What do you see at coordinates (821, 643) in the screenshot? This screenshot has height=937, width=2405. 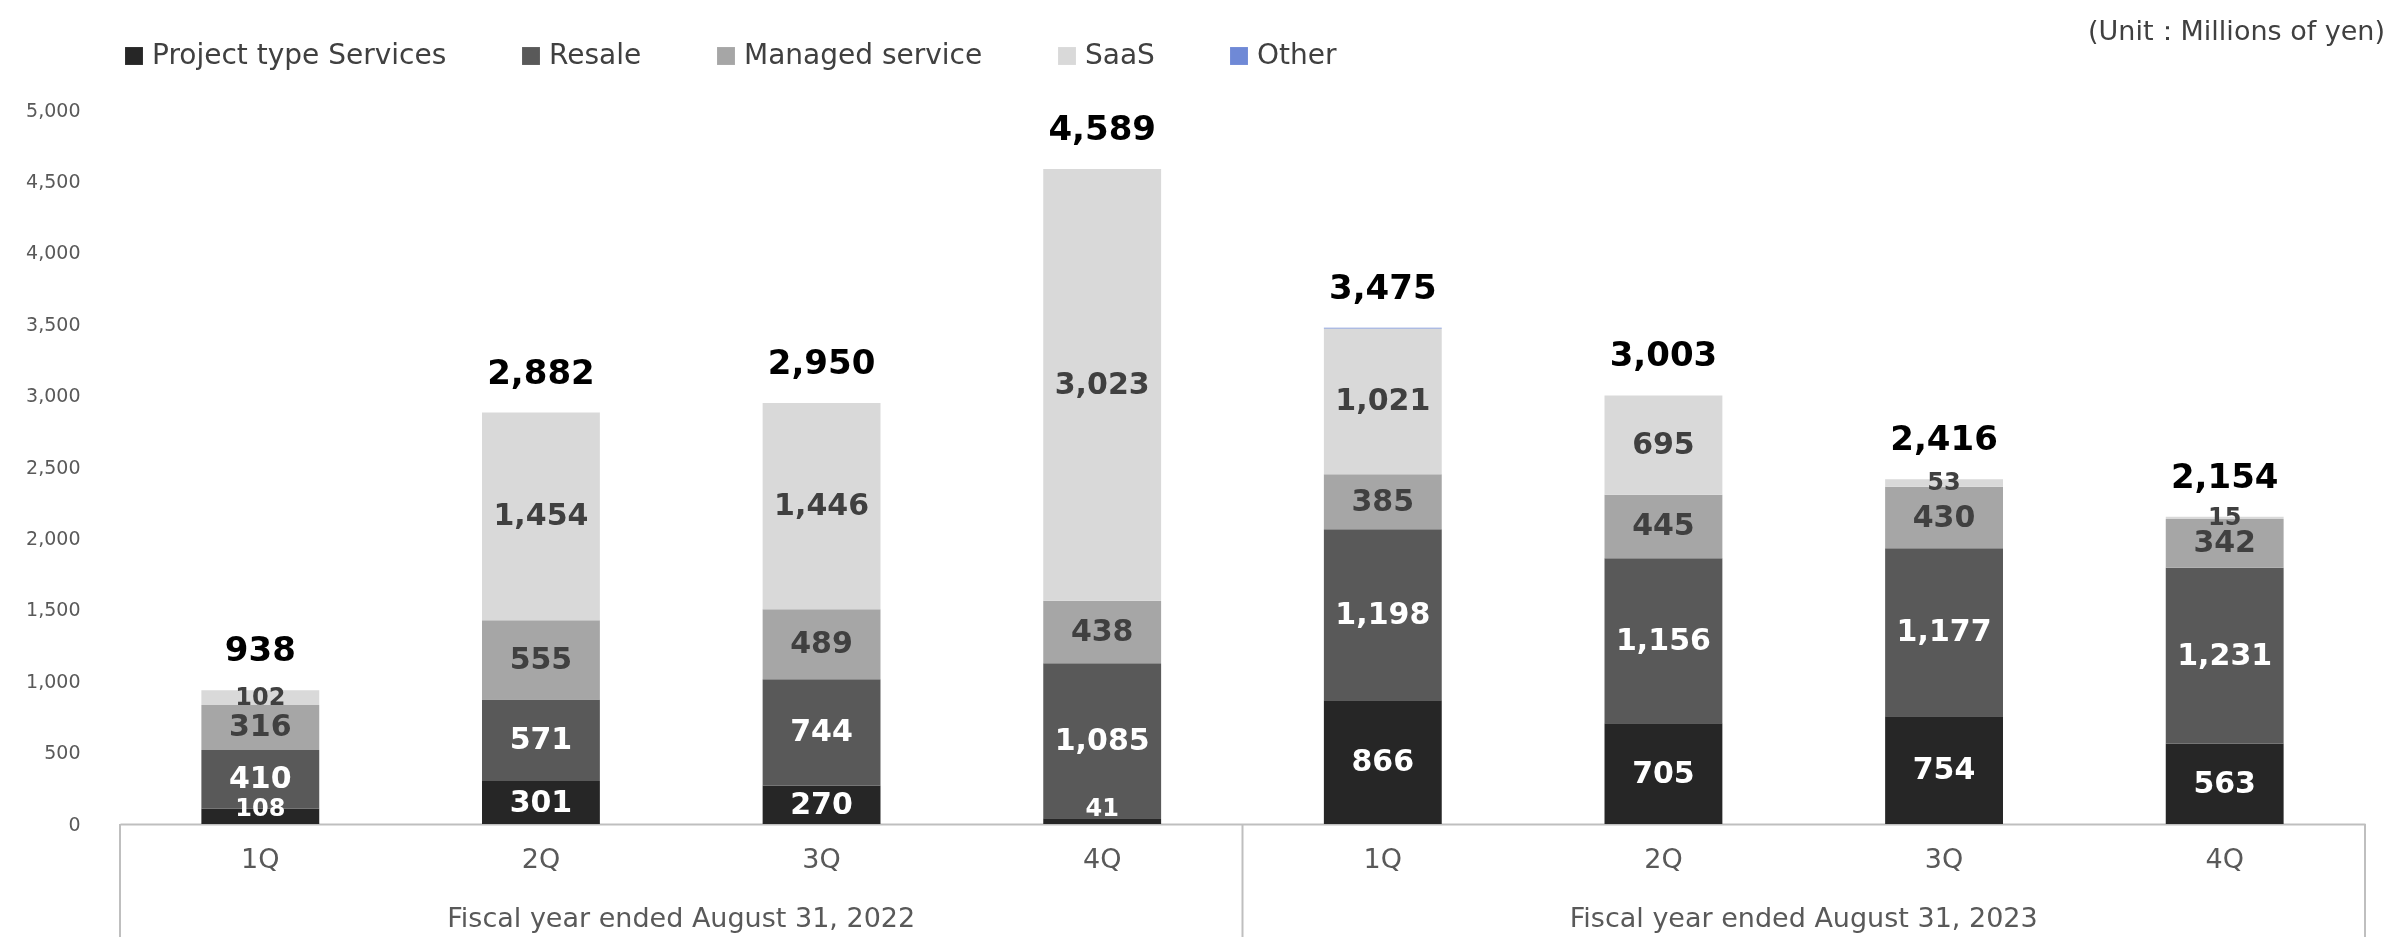 I see `data-label: 489` at bounding box center [821, 643].